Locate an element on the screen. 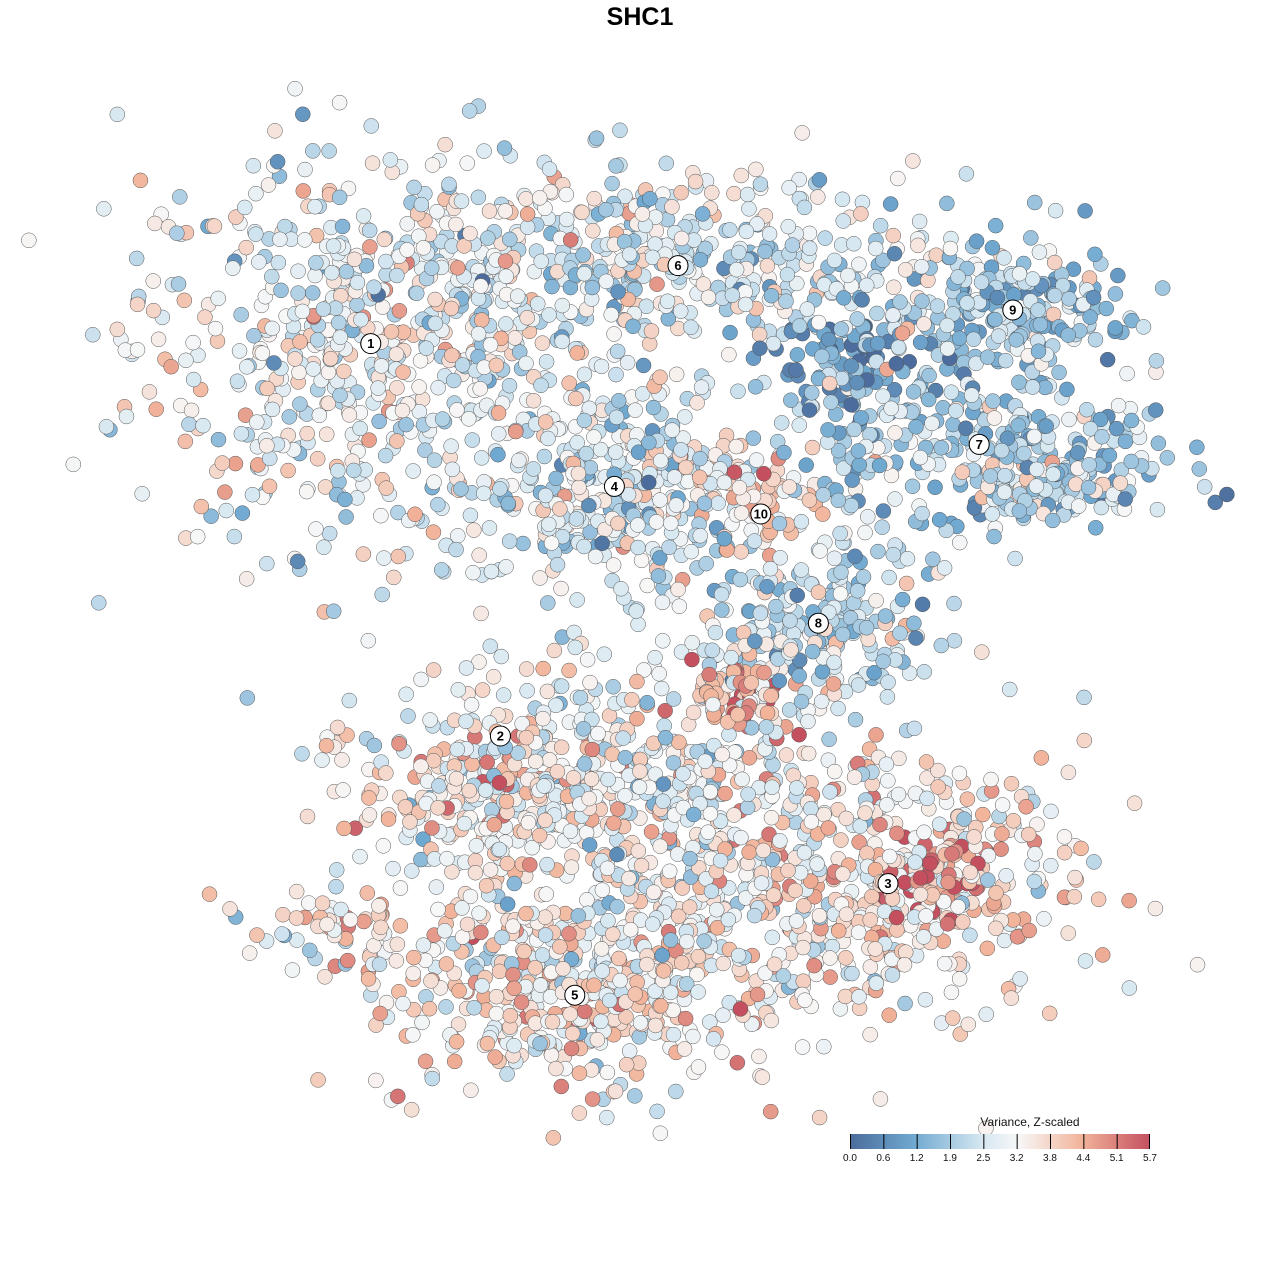  legend-title: Variance, Z-scaled is located at coordinates (1030, 1122).